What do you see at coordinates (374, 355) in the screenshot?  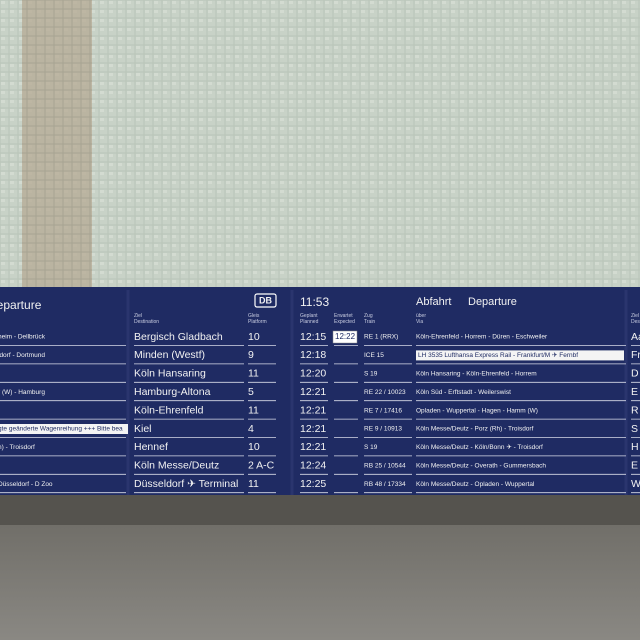 I see `train: ICE 15` at bounding box center [374, 355].